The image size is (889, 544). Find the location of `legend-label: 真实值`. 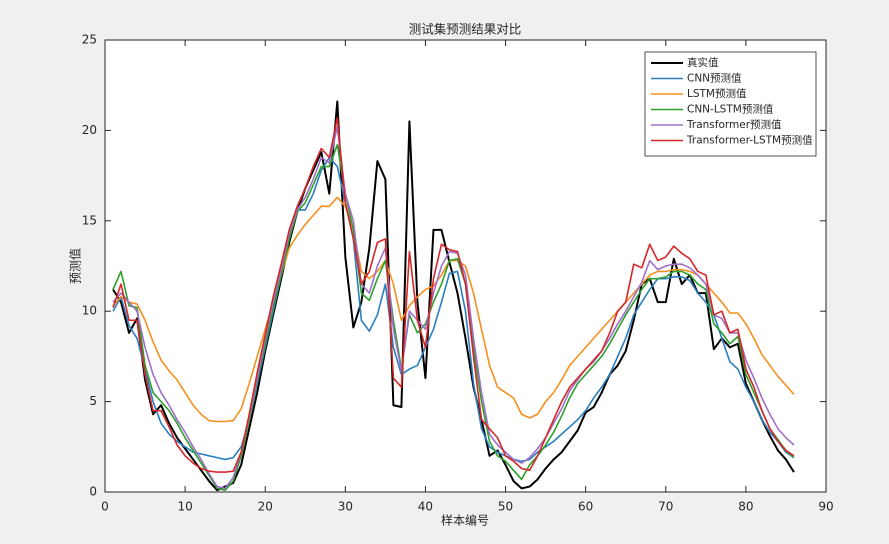

legend-label: 真实值 is located at coordinates (703, 62).